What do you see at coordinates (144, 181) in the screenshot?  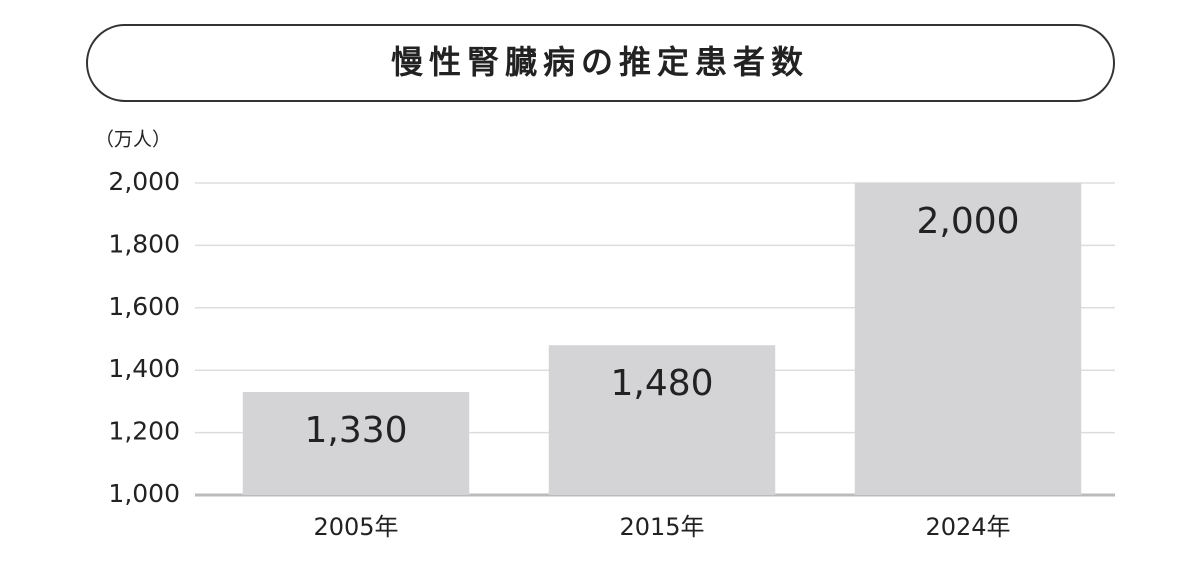 I see `y-tick-label: 2,000` at bounding box center [144, 181].